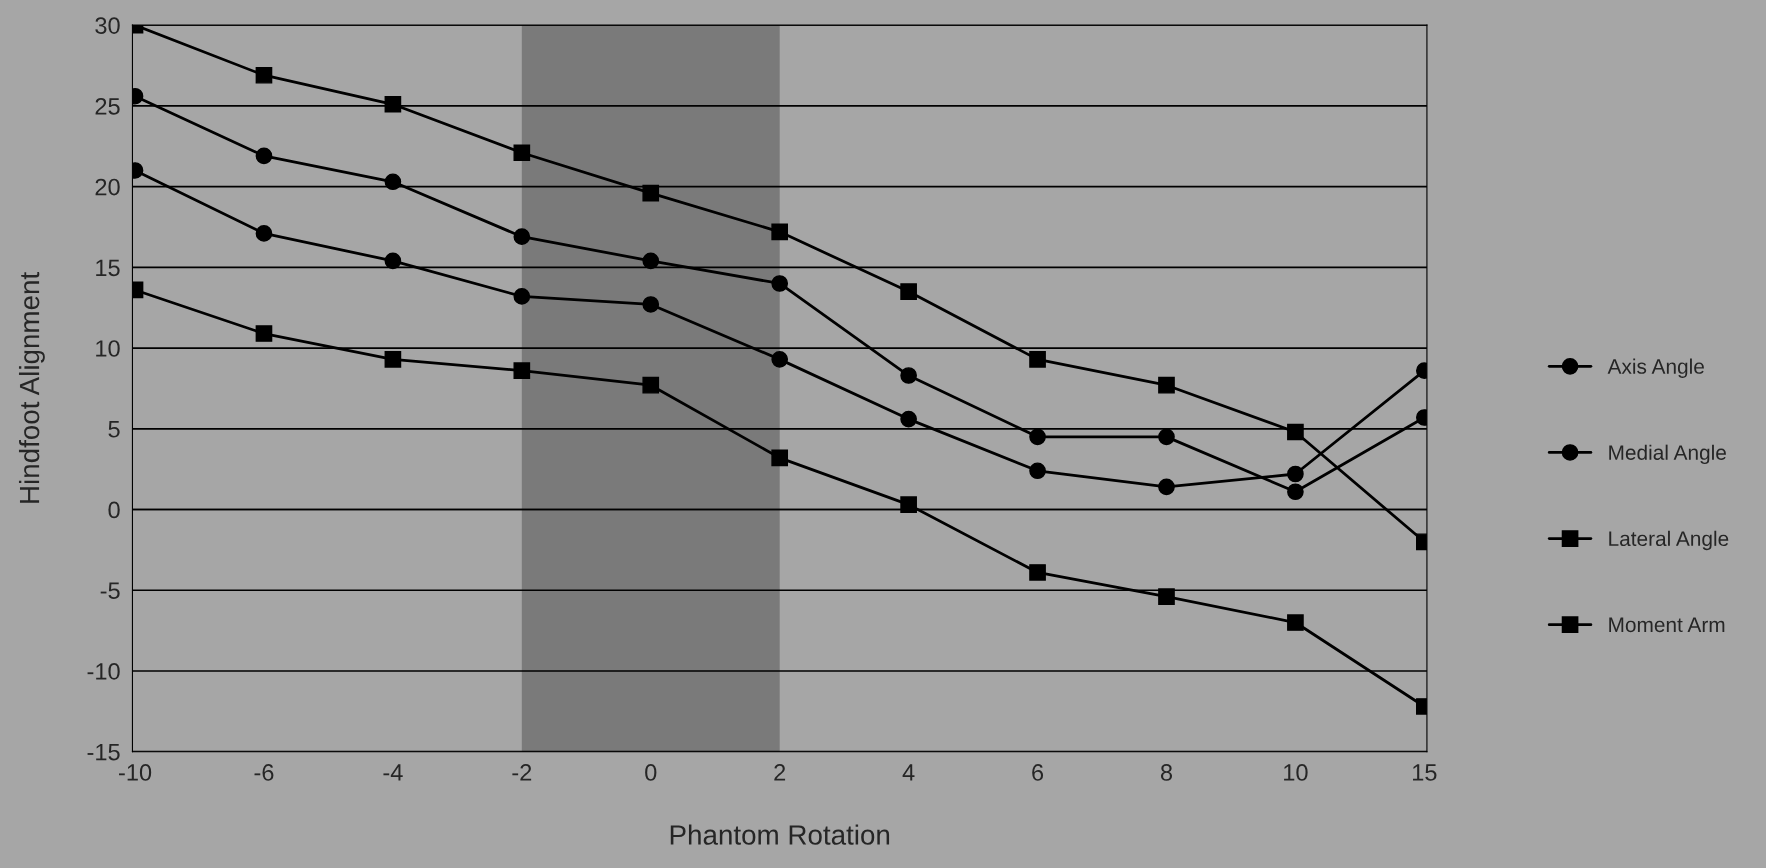  I want to click on y-tick-label: 25, so click(107, 106).